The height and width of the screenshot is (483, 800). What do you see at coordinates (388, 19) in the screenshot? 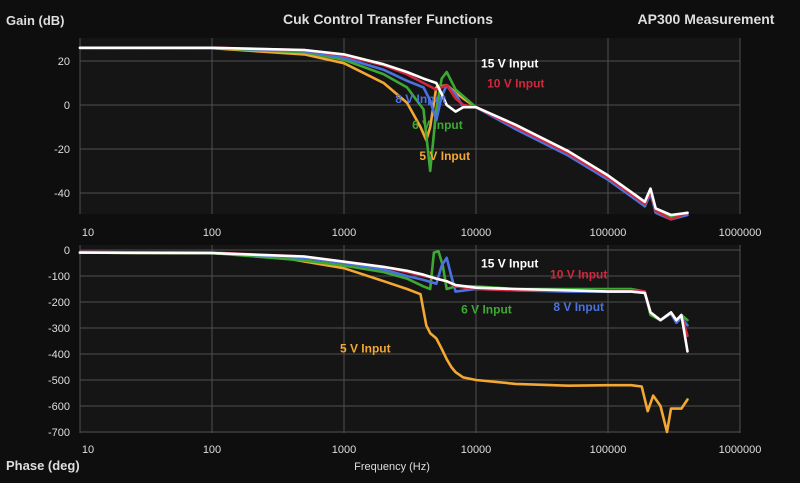
I see `chart-title: Cuk Control Transfer Functions` at bounding box center [388, 19].